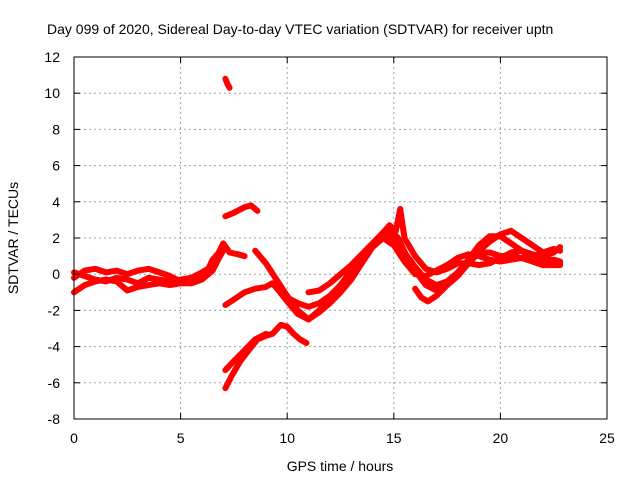 The height and width of the screenshot is (480, 640). Describe the element at coordinates (488, 269) in the screenshot. I see `series-satellite-l` at that location.